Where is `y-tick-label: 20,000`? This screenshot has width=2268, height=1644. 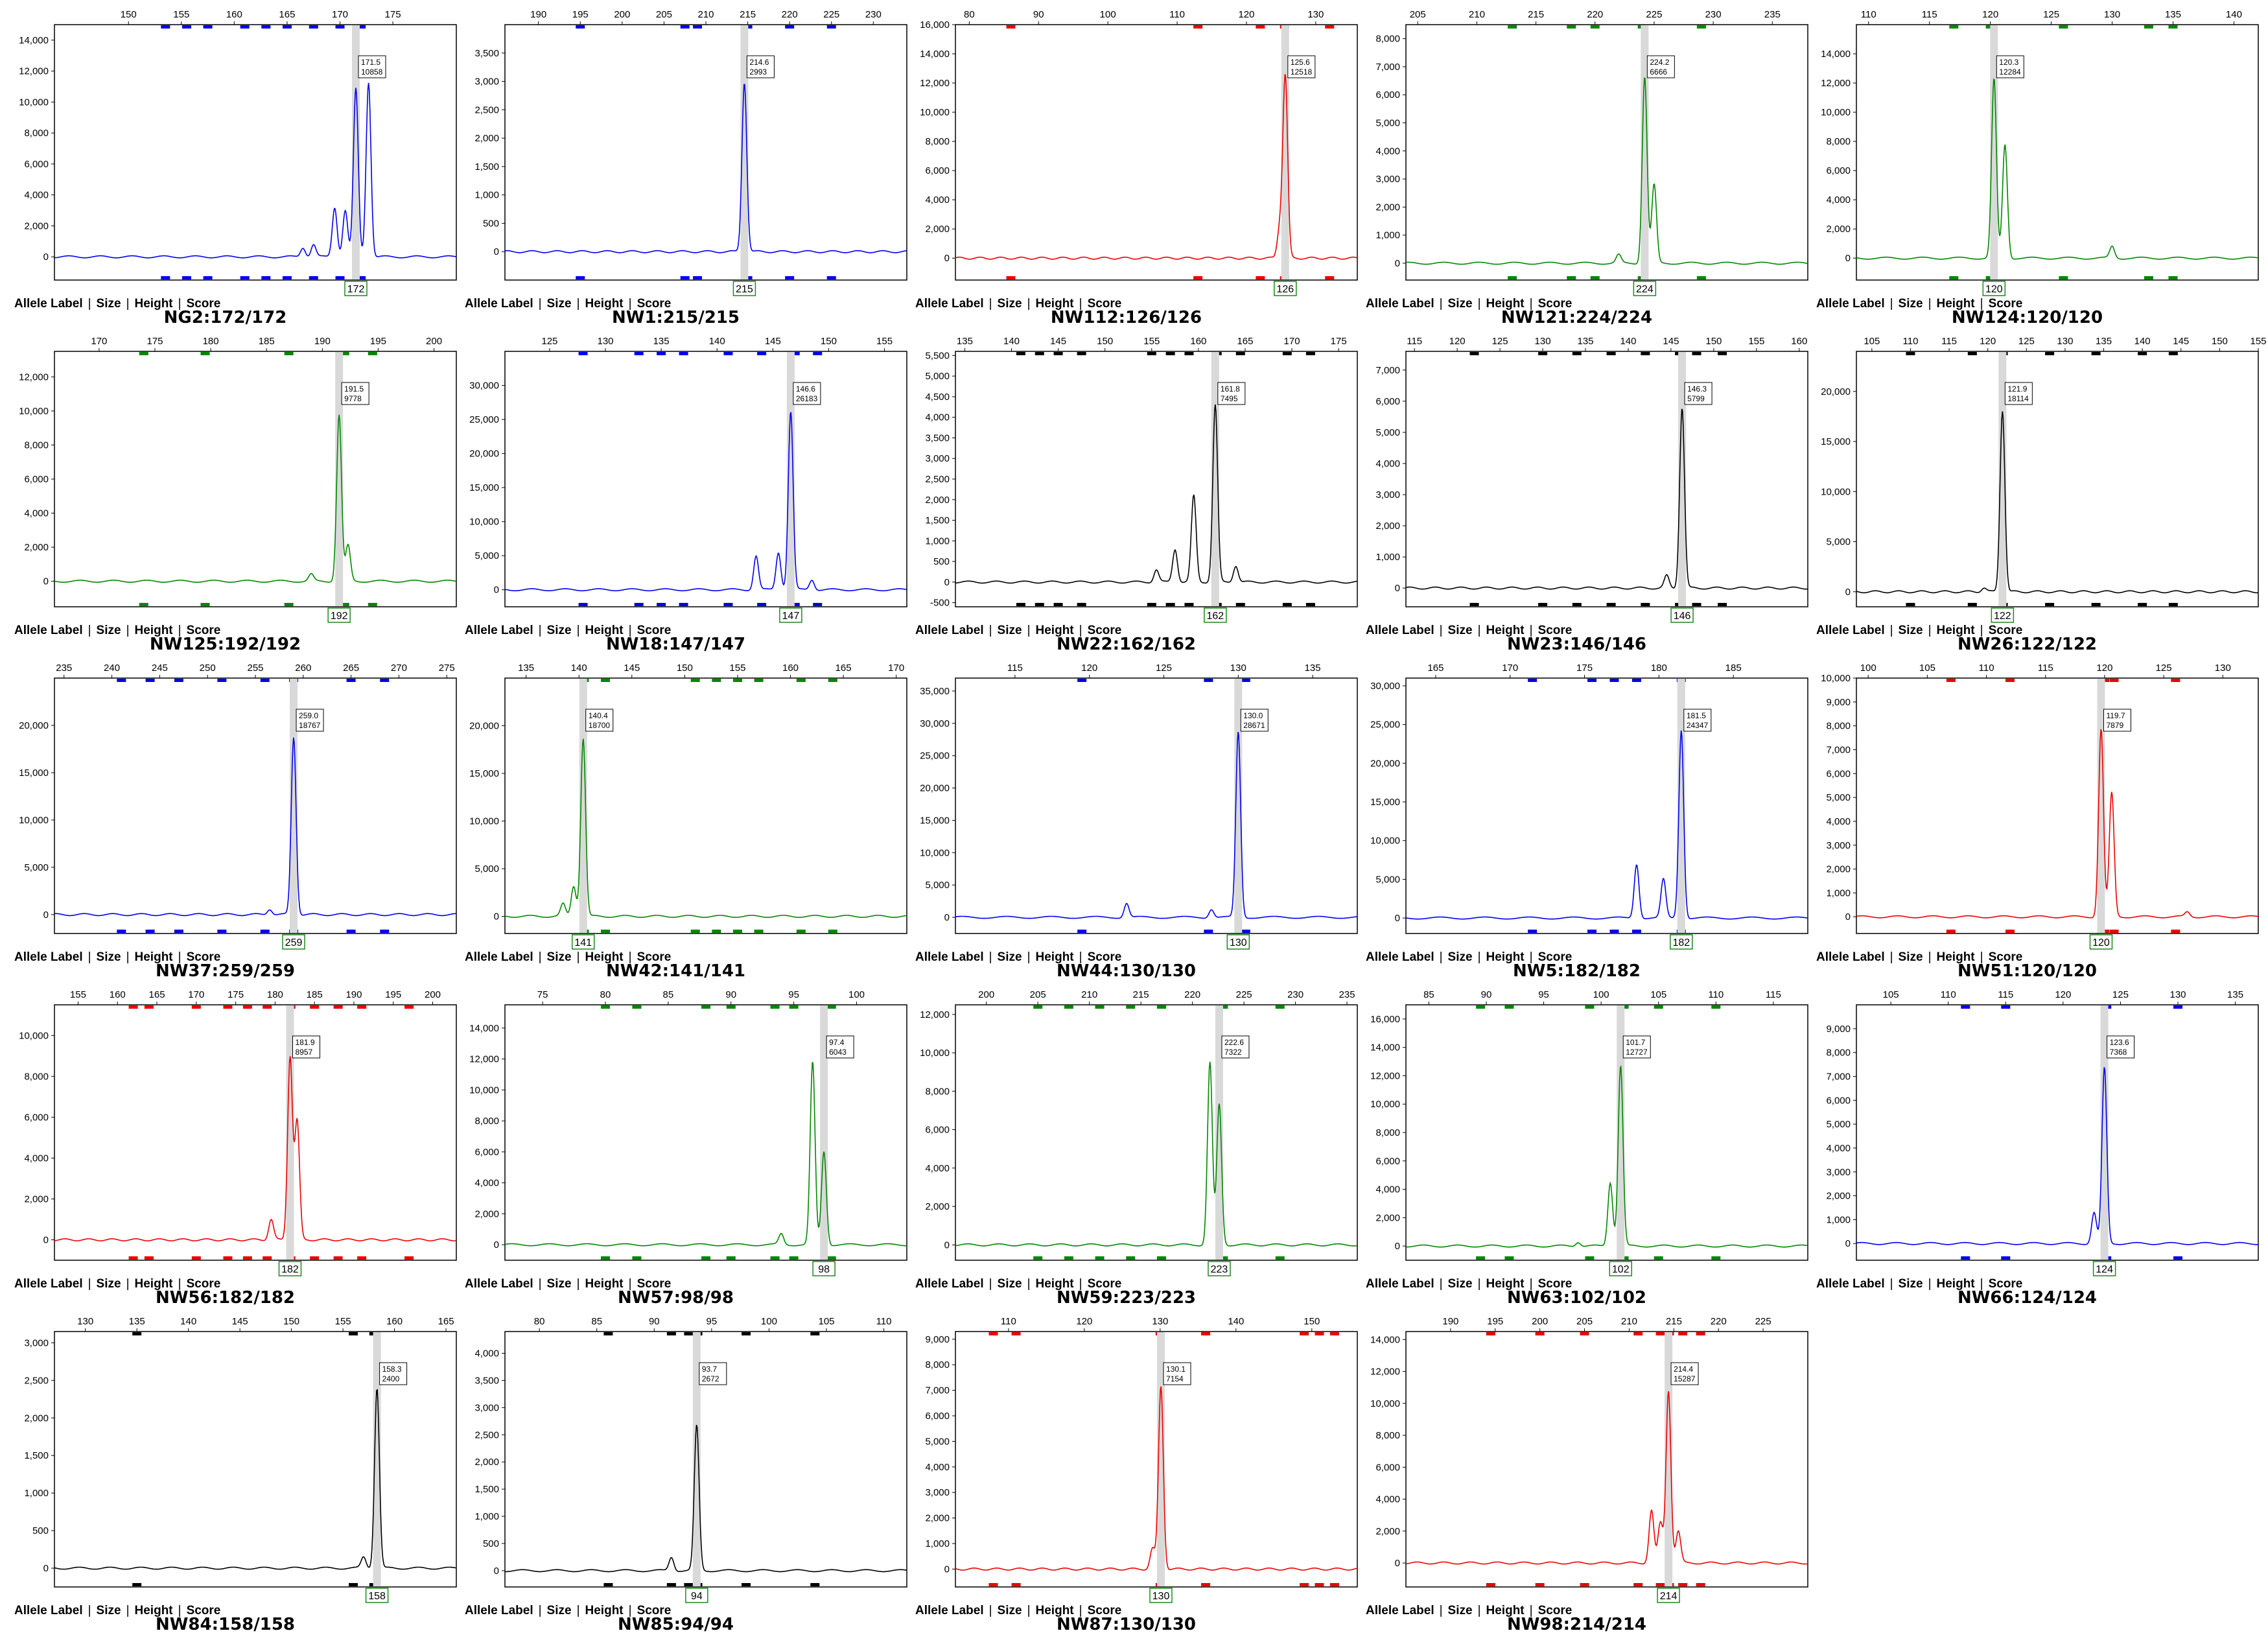 y-tick-label: 20,000 is located at coordinates (34, 725).